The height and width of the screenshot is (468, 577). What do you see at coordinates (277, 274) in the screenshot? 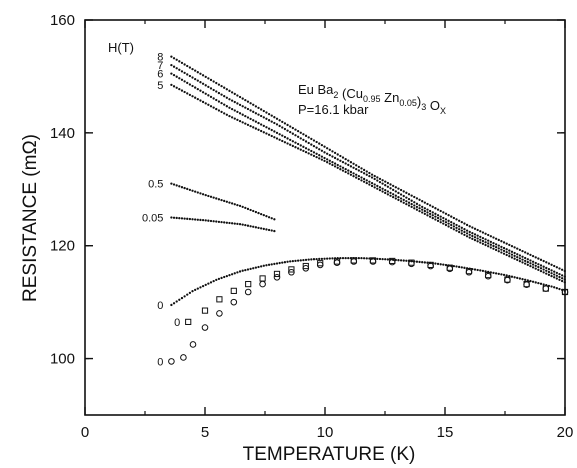
I see `data-point-square` at bounding box center [277, 274].